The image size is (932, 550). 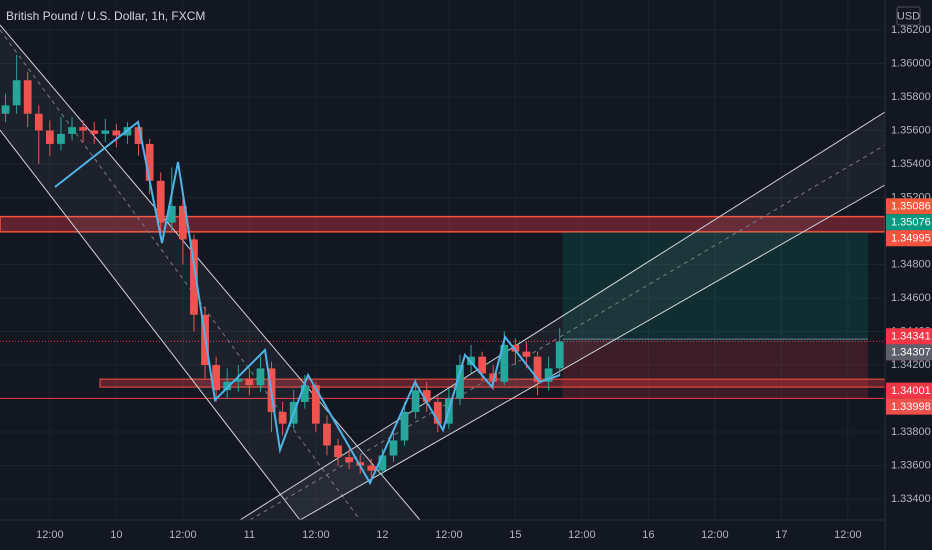 I want to click on price-tag: 1.34307, so click(x=909, y=352).